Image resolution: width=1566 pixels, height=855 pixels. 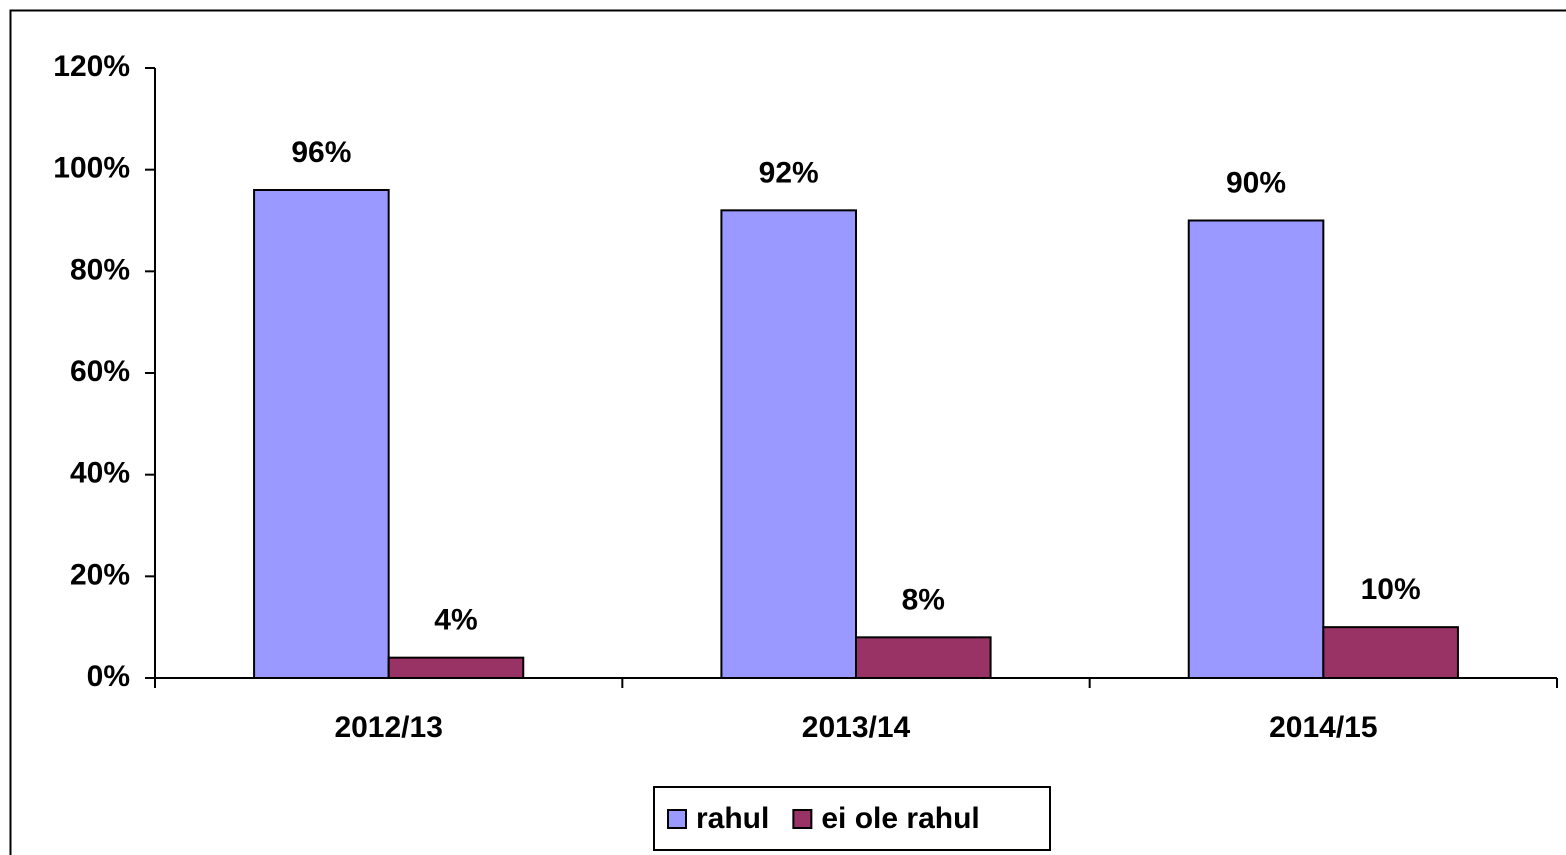 I want to click on x-tick-label: 2012/13, so click(x=388, y=727).